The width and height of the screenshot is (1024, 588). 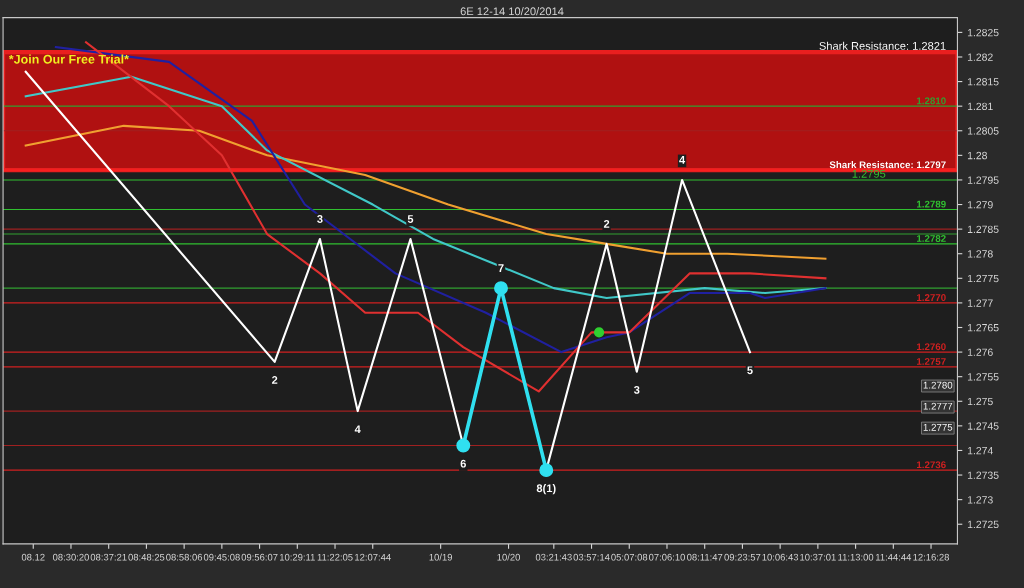 What do you see at coordinates (373, 557) in the screenshot?
I see `x-tick-label: 12:07:44` at bounding box center [373, 557].